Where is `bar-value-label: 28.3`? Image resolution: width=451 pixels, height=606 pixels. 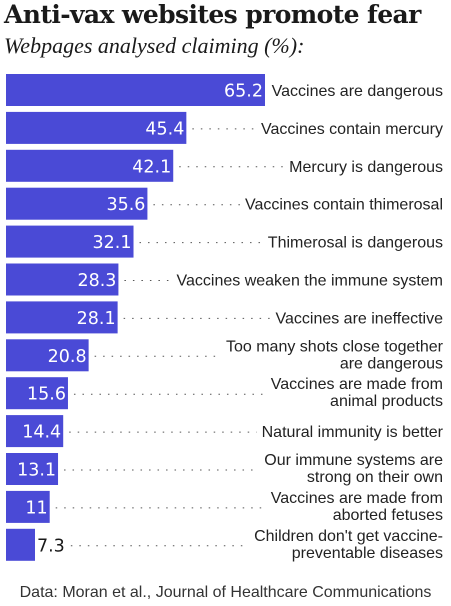
bar-value-label: 28.3 is located at coordinates (96, 281).